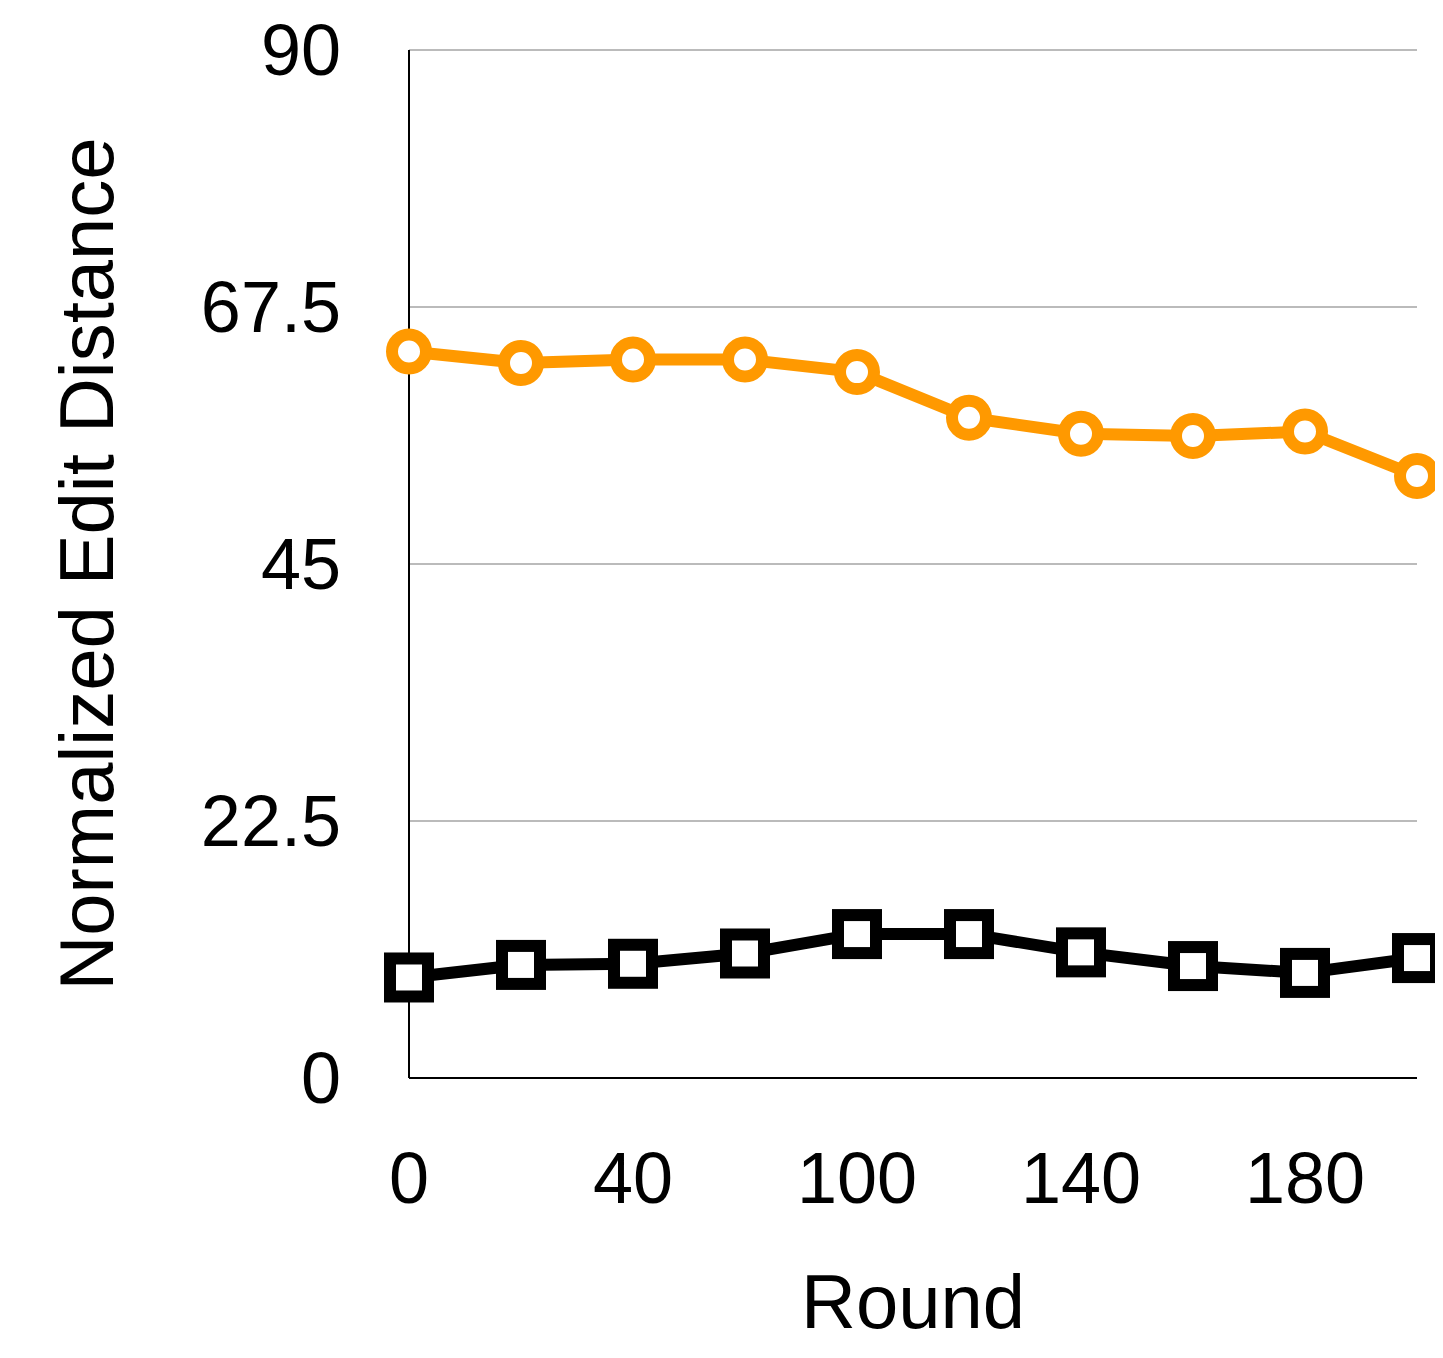 Image resolution: width=1443 pixels, height=1358 pixels. I want to click on y-tick-label: 67.5, so click(270, 307).